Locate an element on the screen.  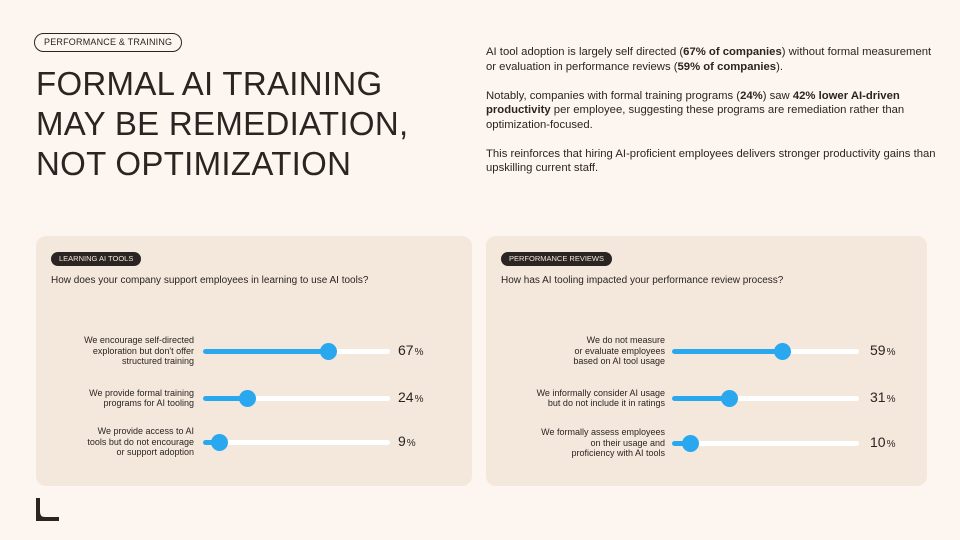
bar-label-line: We do not measure is located at coordinates (625, 340).